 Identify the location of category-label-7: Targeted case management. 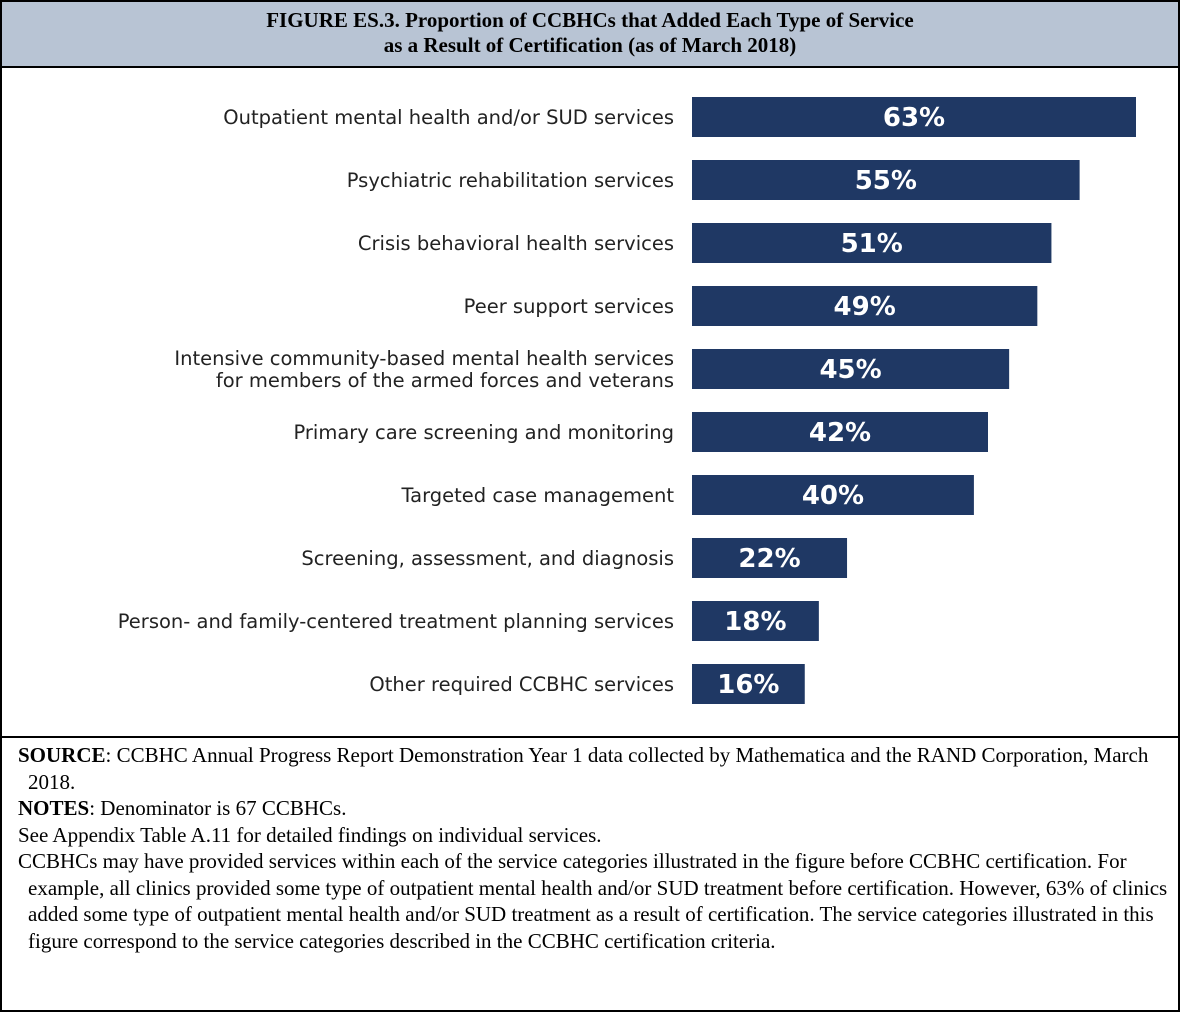
(537, 495).